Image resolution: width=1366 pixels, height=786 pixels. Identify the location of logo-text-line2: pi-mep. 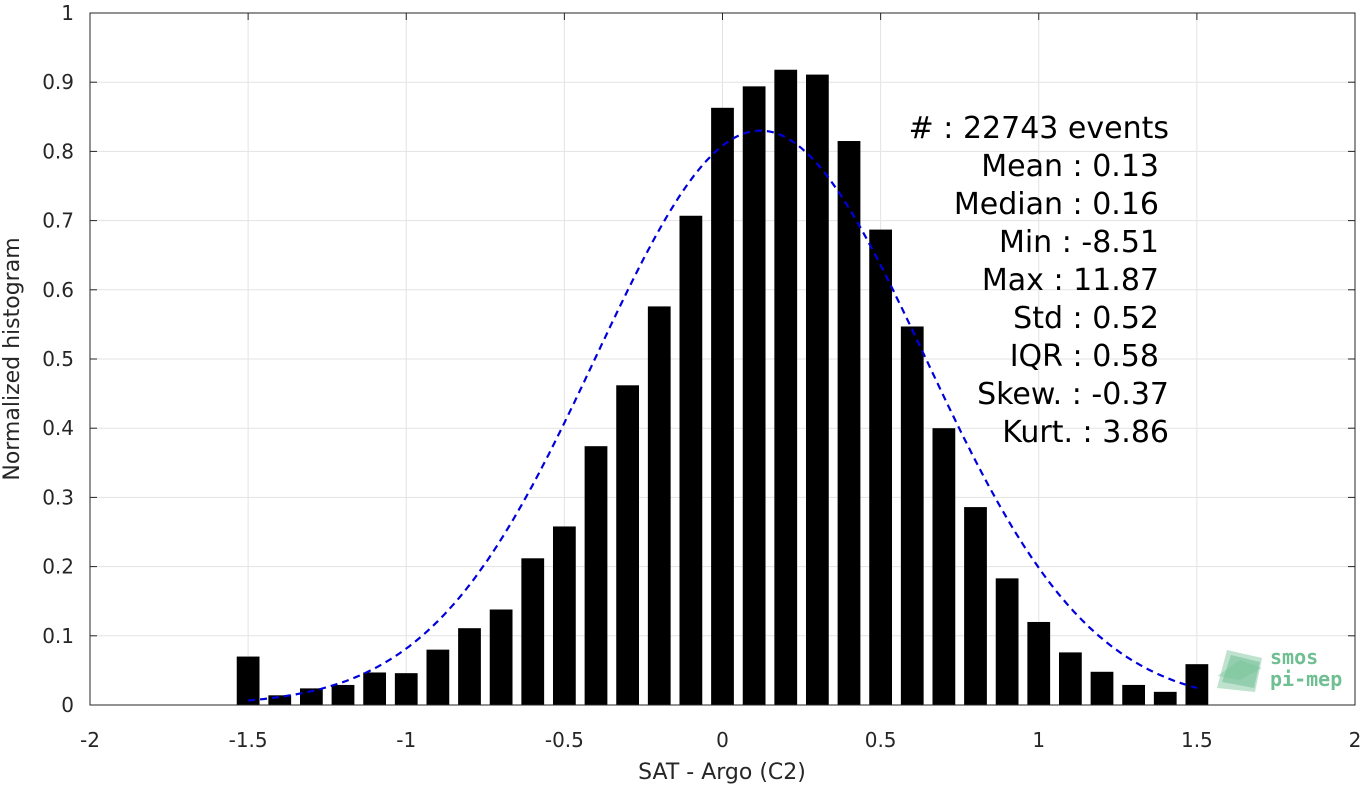
(1306, 679).